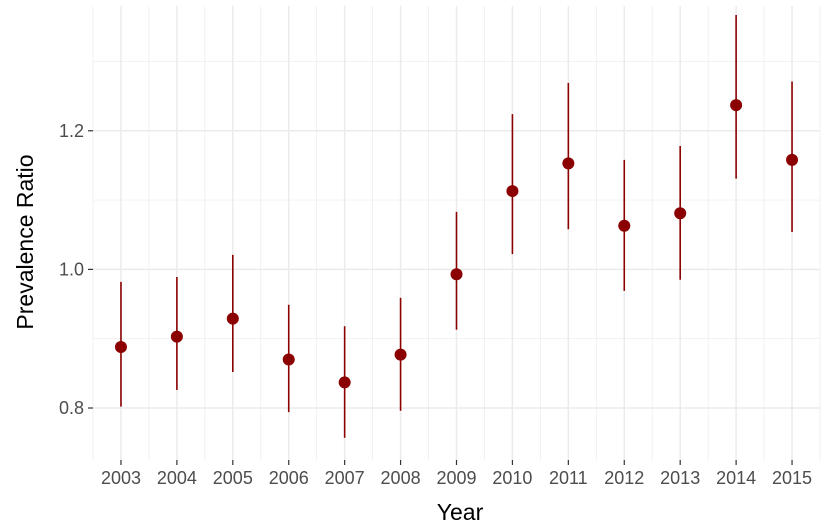 This screenshot has height=523, width=827. What do you see at coordinates (233, 478) in the screenshot?
I see `x-tick-label: 2005` at bounding box center [233, 478].